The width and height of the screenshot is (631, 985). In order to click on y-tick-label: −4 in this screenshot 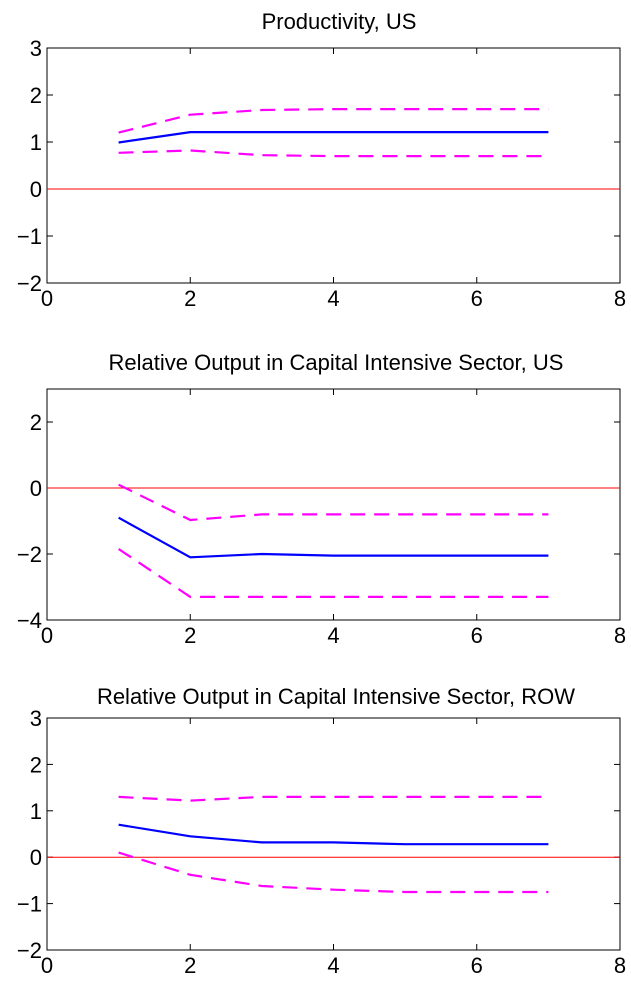, I will do `click(29, 620)`.